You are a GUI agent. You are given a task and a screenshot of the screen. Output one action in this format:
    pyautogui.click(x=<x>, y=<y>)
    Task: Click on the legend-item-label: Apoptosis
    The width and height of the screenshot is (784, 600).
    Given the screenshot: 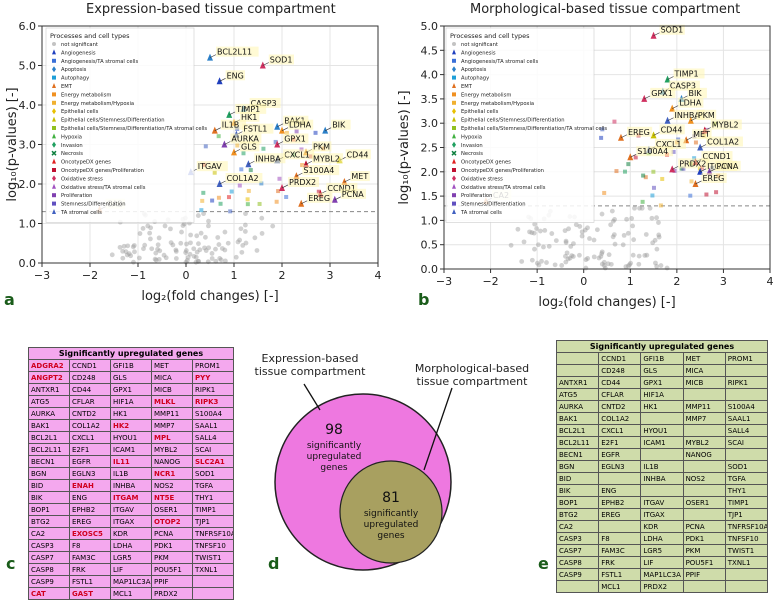 What is the action you would take?
    pyautogui.click(x=474, y=70)
    